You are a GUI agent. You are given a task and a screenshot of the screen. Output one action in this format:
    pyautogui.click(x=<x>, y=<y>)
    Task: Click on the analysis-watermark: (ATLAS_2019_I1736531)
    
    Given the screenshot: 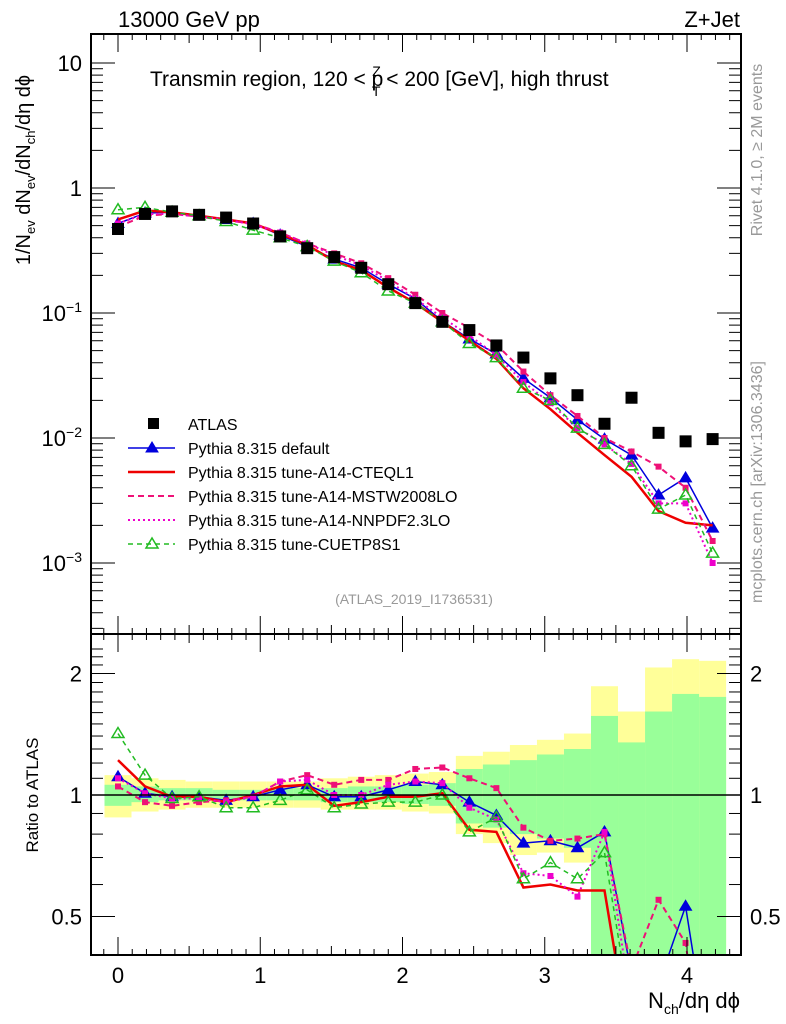 What is the action you would take?
    pyautogui.click(x=414, y=599)
    